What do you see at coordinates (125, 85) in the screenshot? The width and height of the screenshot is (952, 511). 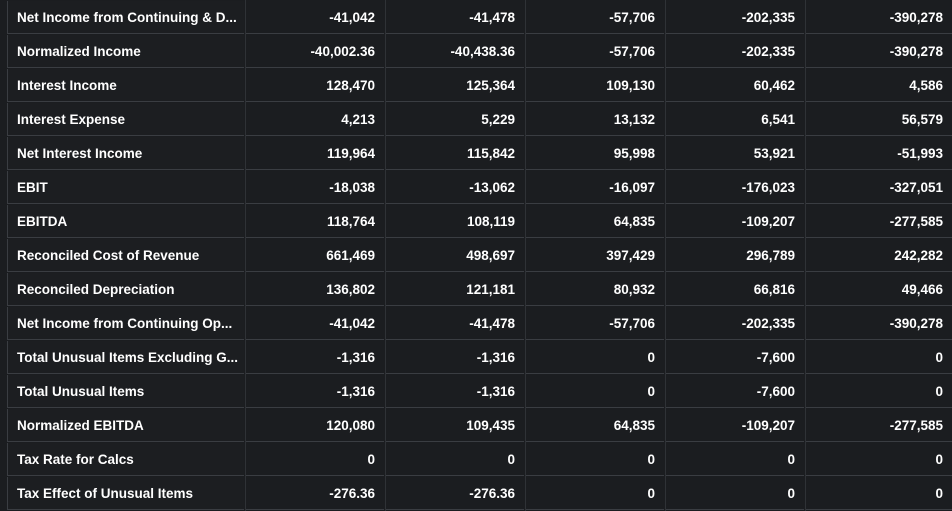 I see `row-label: Interest Income` at bounding box center [125, 85].